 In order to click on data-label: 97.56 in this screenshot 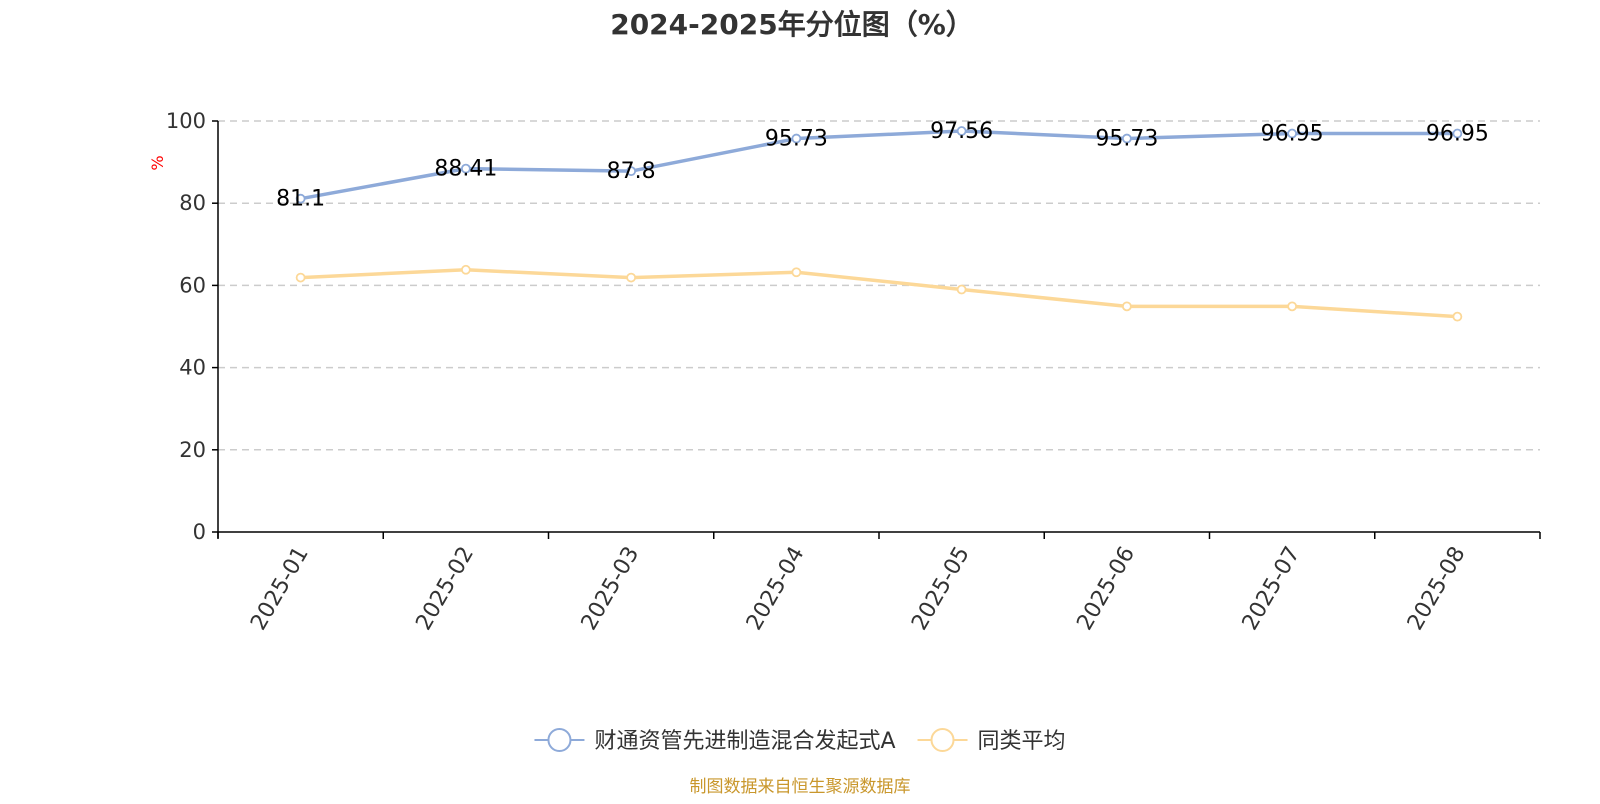, I will do `click(961, 131)`.